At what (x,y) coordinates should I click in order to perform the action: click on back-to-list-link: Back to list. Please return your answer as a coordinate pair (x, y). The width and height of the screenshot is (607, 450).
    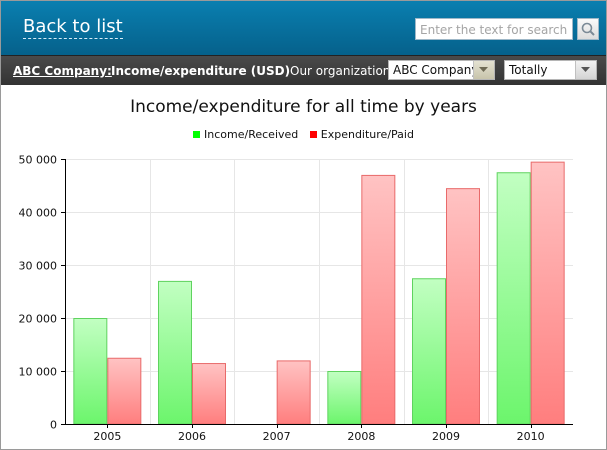
    Looking at the image, I should click on (73, 27).